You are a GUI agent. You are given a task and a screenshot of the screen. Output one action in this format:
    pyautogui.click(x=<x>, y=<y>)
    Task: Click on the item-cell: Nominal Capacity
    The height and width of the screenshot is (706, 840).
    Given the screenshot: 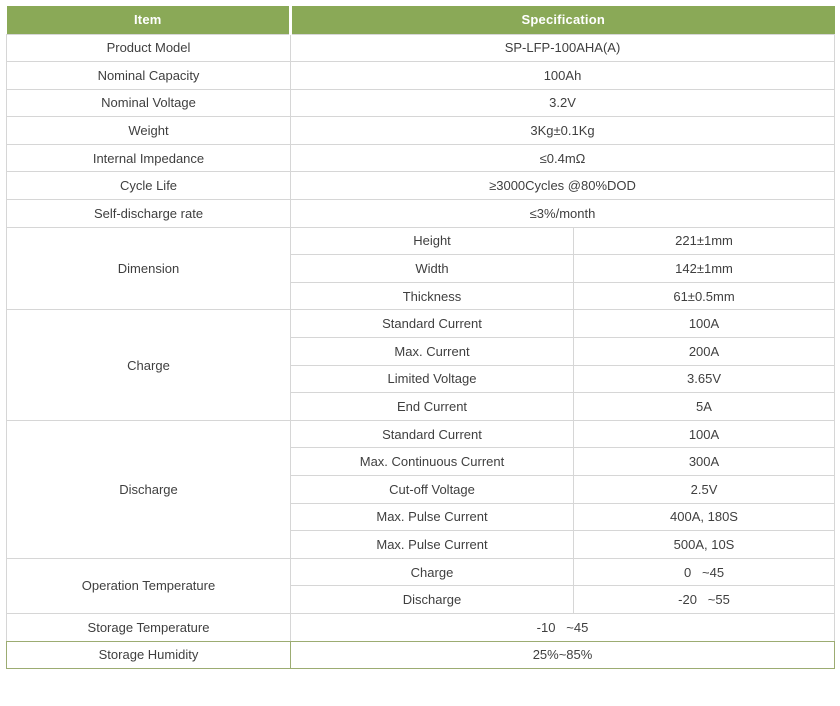 What is the action you would take?
    pyautogui.click(x=148, y=75)
    